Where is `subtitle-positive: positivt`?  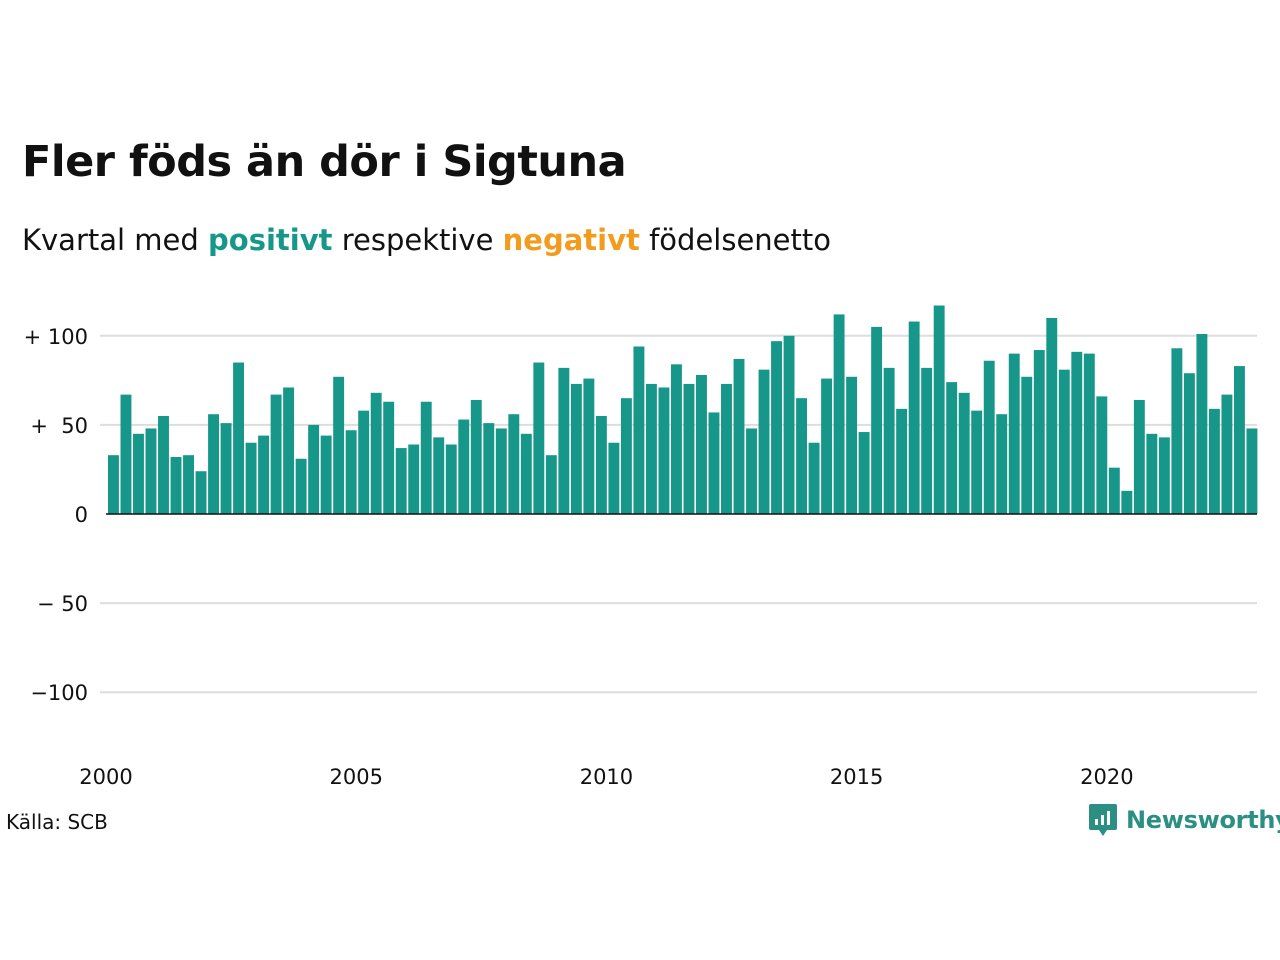 subtitle-positive: positivt is located at coordinates (270, 240).